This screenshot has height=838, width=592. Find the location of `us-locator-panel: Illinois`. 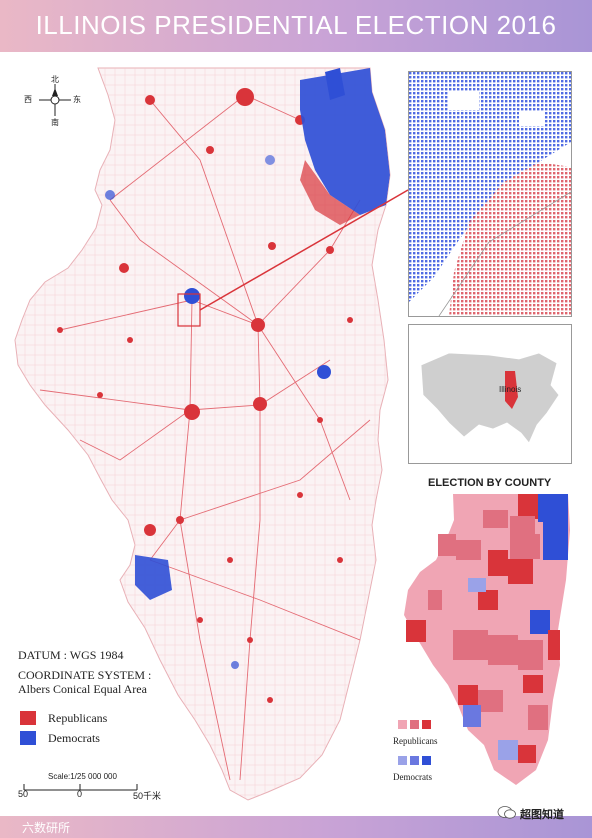

us-locator-panel: Illinois is located at coordinates (490, 394).